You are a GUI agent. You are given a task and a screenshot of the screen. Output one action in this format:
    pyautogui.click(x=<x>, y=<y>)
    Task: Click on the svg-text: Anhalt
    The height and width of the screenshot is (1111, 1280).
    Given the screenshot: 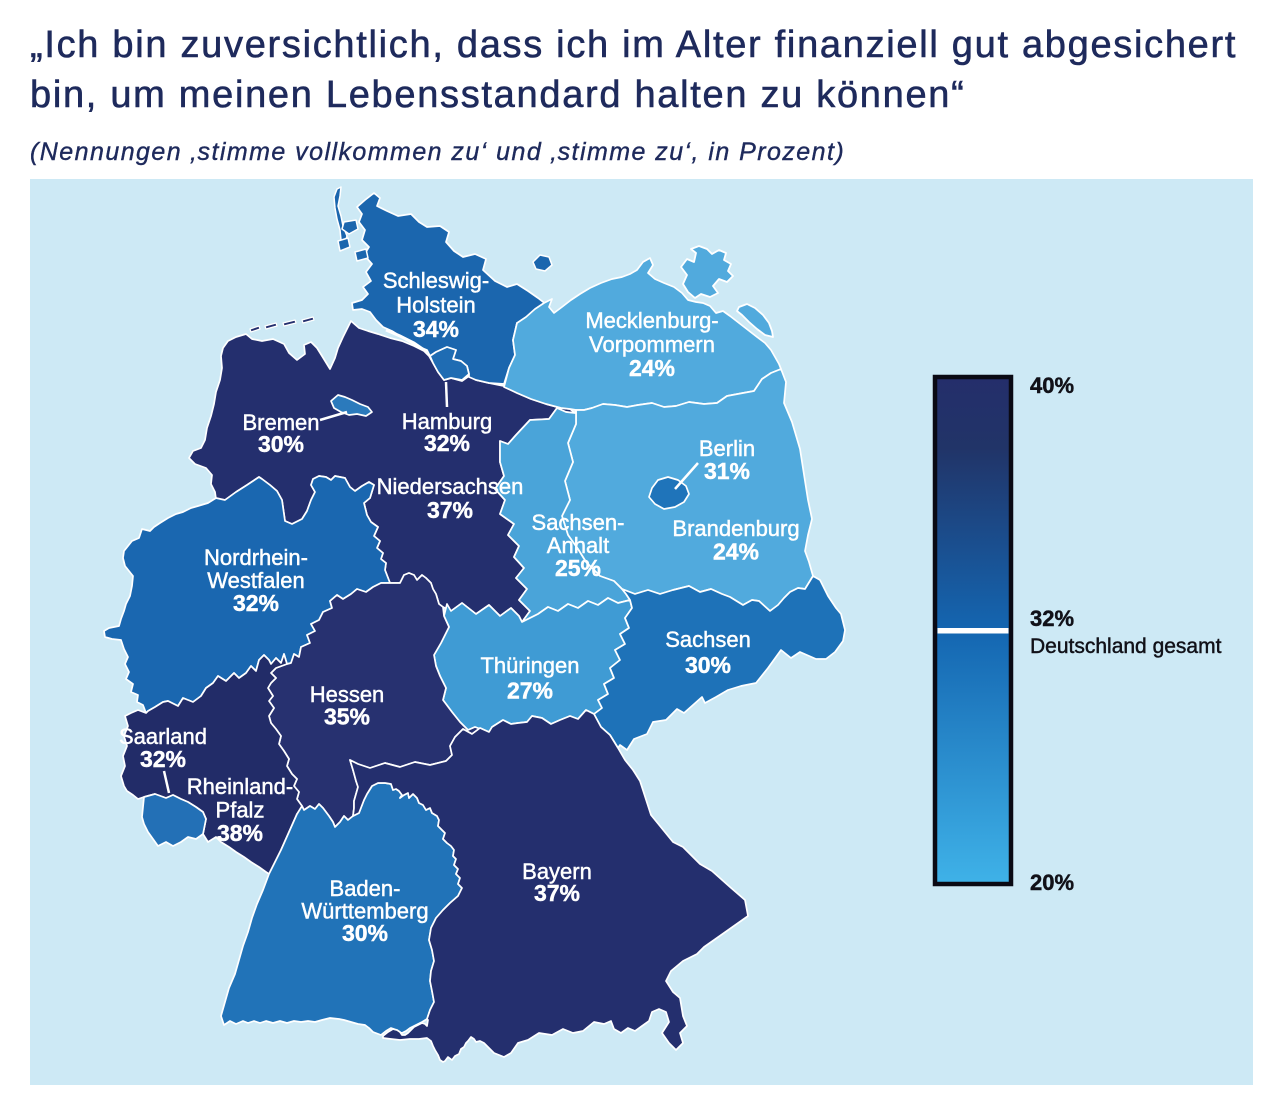 What is the action you would take?
    pyautogui.click(x=578, y=545)
    